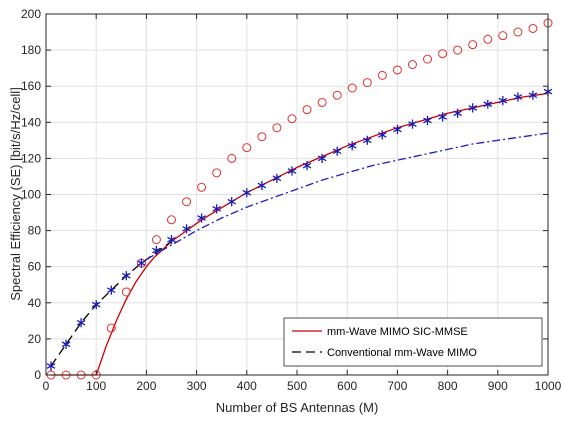 The height and width of the screenshot is (421, 564). Describe the element at coordinates (448, 386) in the screenshot. I see `x-tick-label: 800` at that location.